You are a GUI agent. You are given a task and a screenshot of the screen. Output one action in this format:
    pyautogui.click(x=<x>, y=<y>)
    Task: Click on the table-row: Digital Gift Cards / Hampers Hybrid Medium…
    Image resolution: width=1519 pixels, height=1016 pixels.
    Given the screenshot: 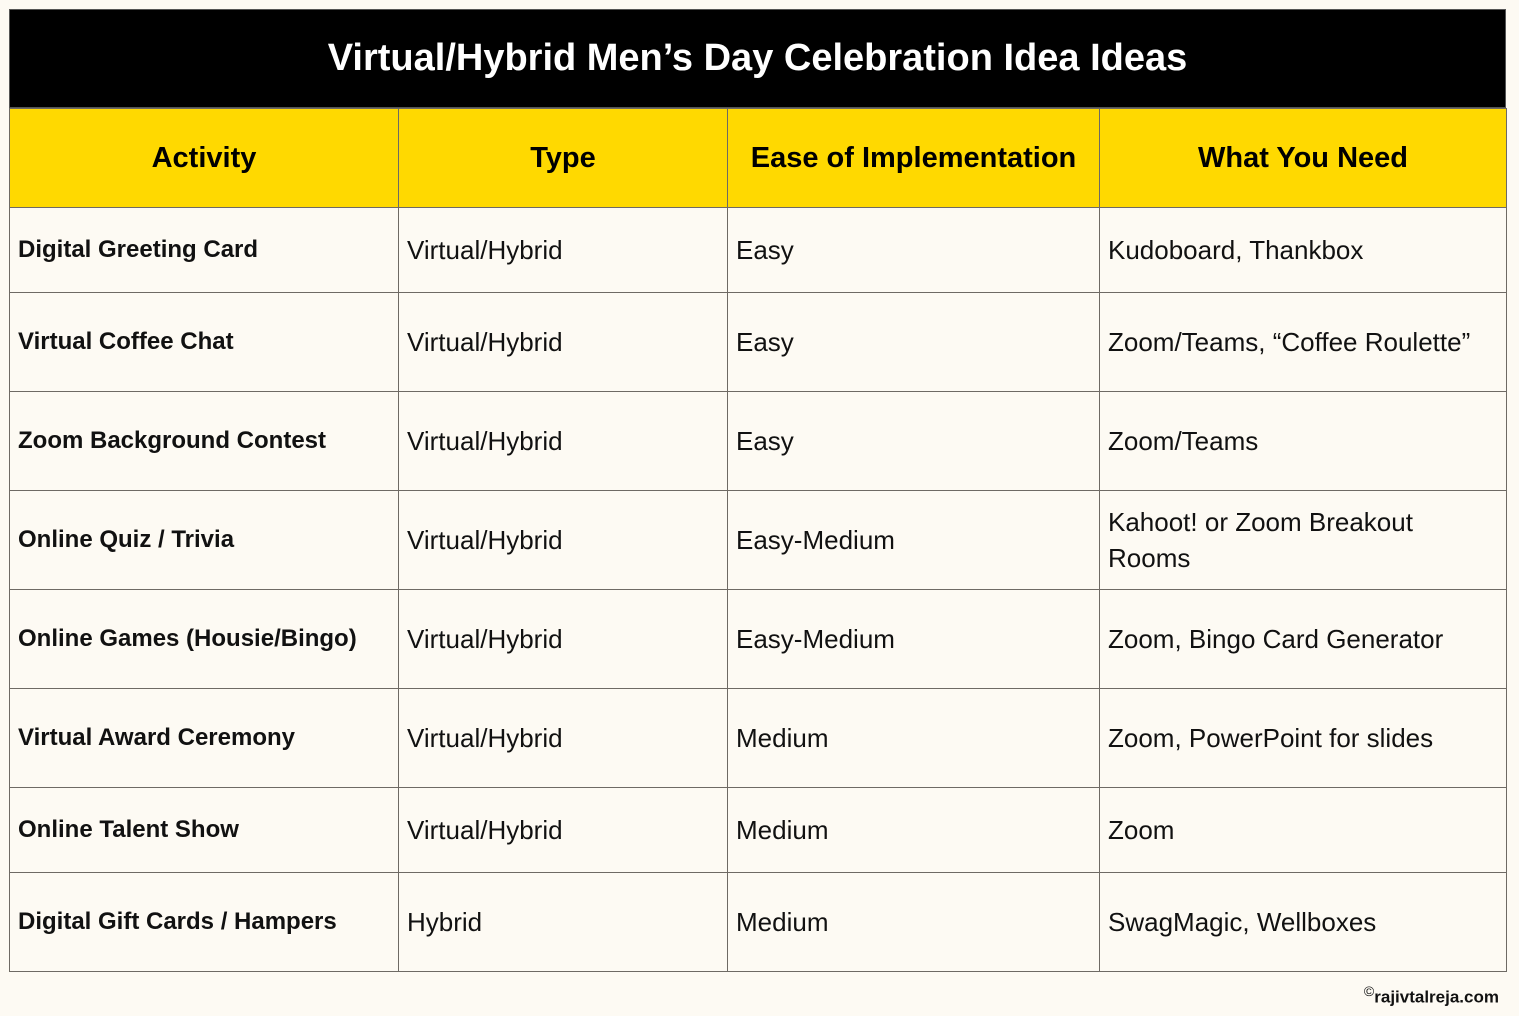 What is the action you would take?
    pyautogui.click(x=758, y=922)
    